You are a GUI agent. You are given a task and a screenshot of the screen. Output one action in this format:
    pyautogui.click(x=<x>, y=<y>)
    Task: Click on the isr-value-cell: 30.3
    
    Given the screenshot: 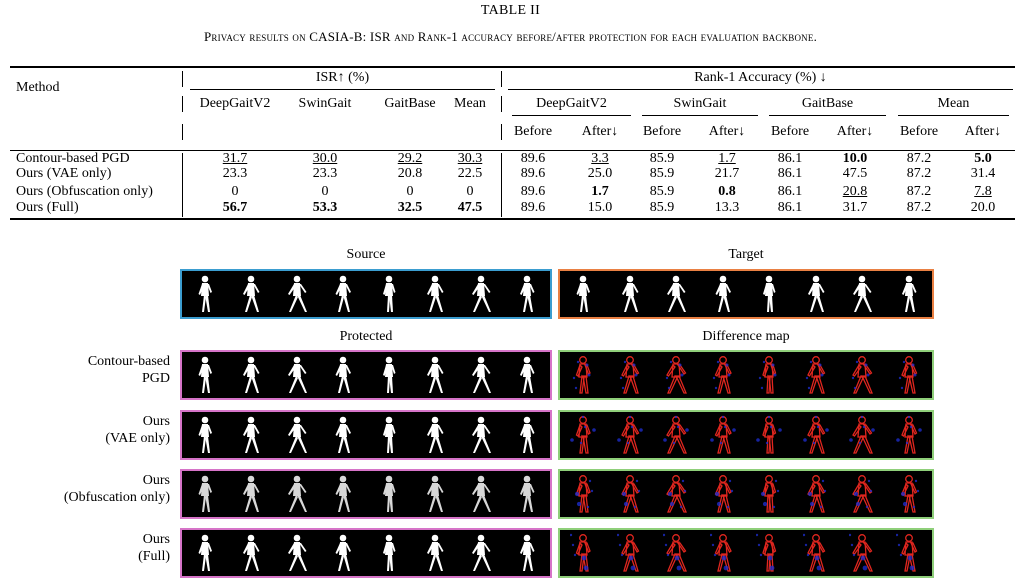 What is the action you would take?
    pyautogui.click(x=470, y=158)
    